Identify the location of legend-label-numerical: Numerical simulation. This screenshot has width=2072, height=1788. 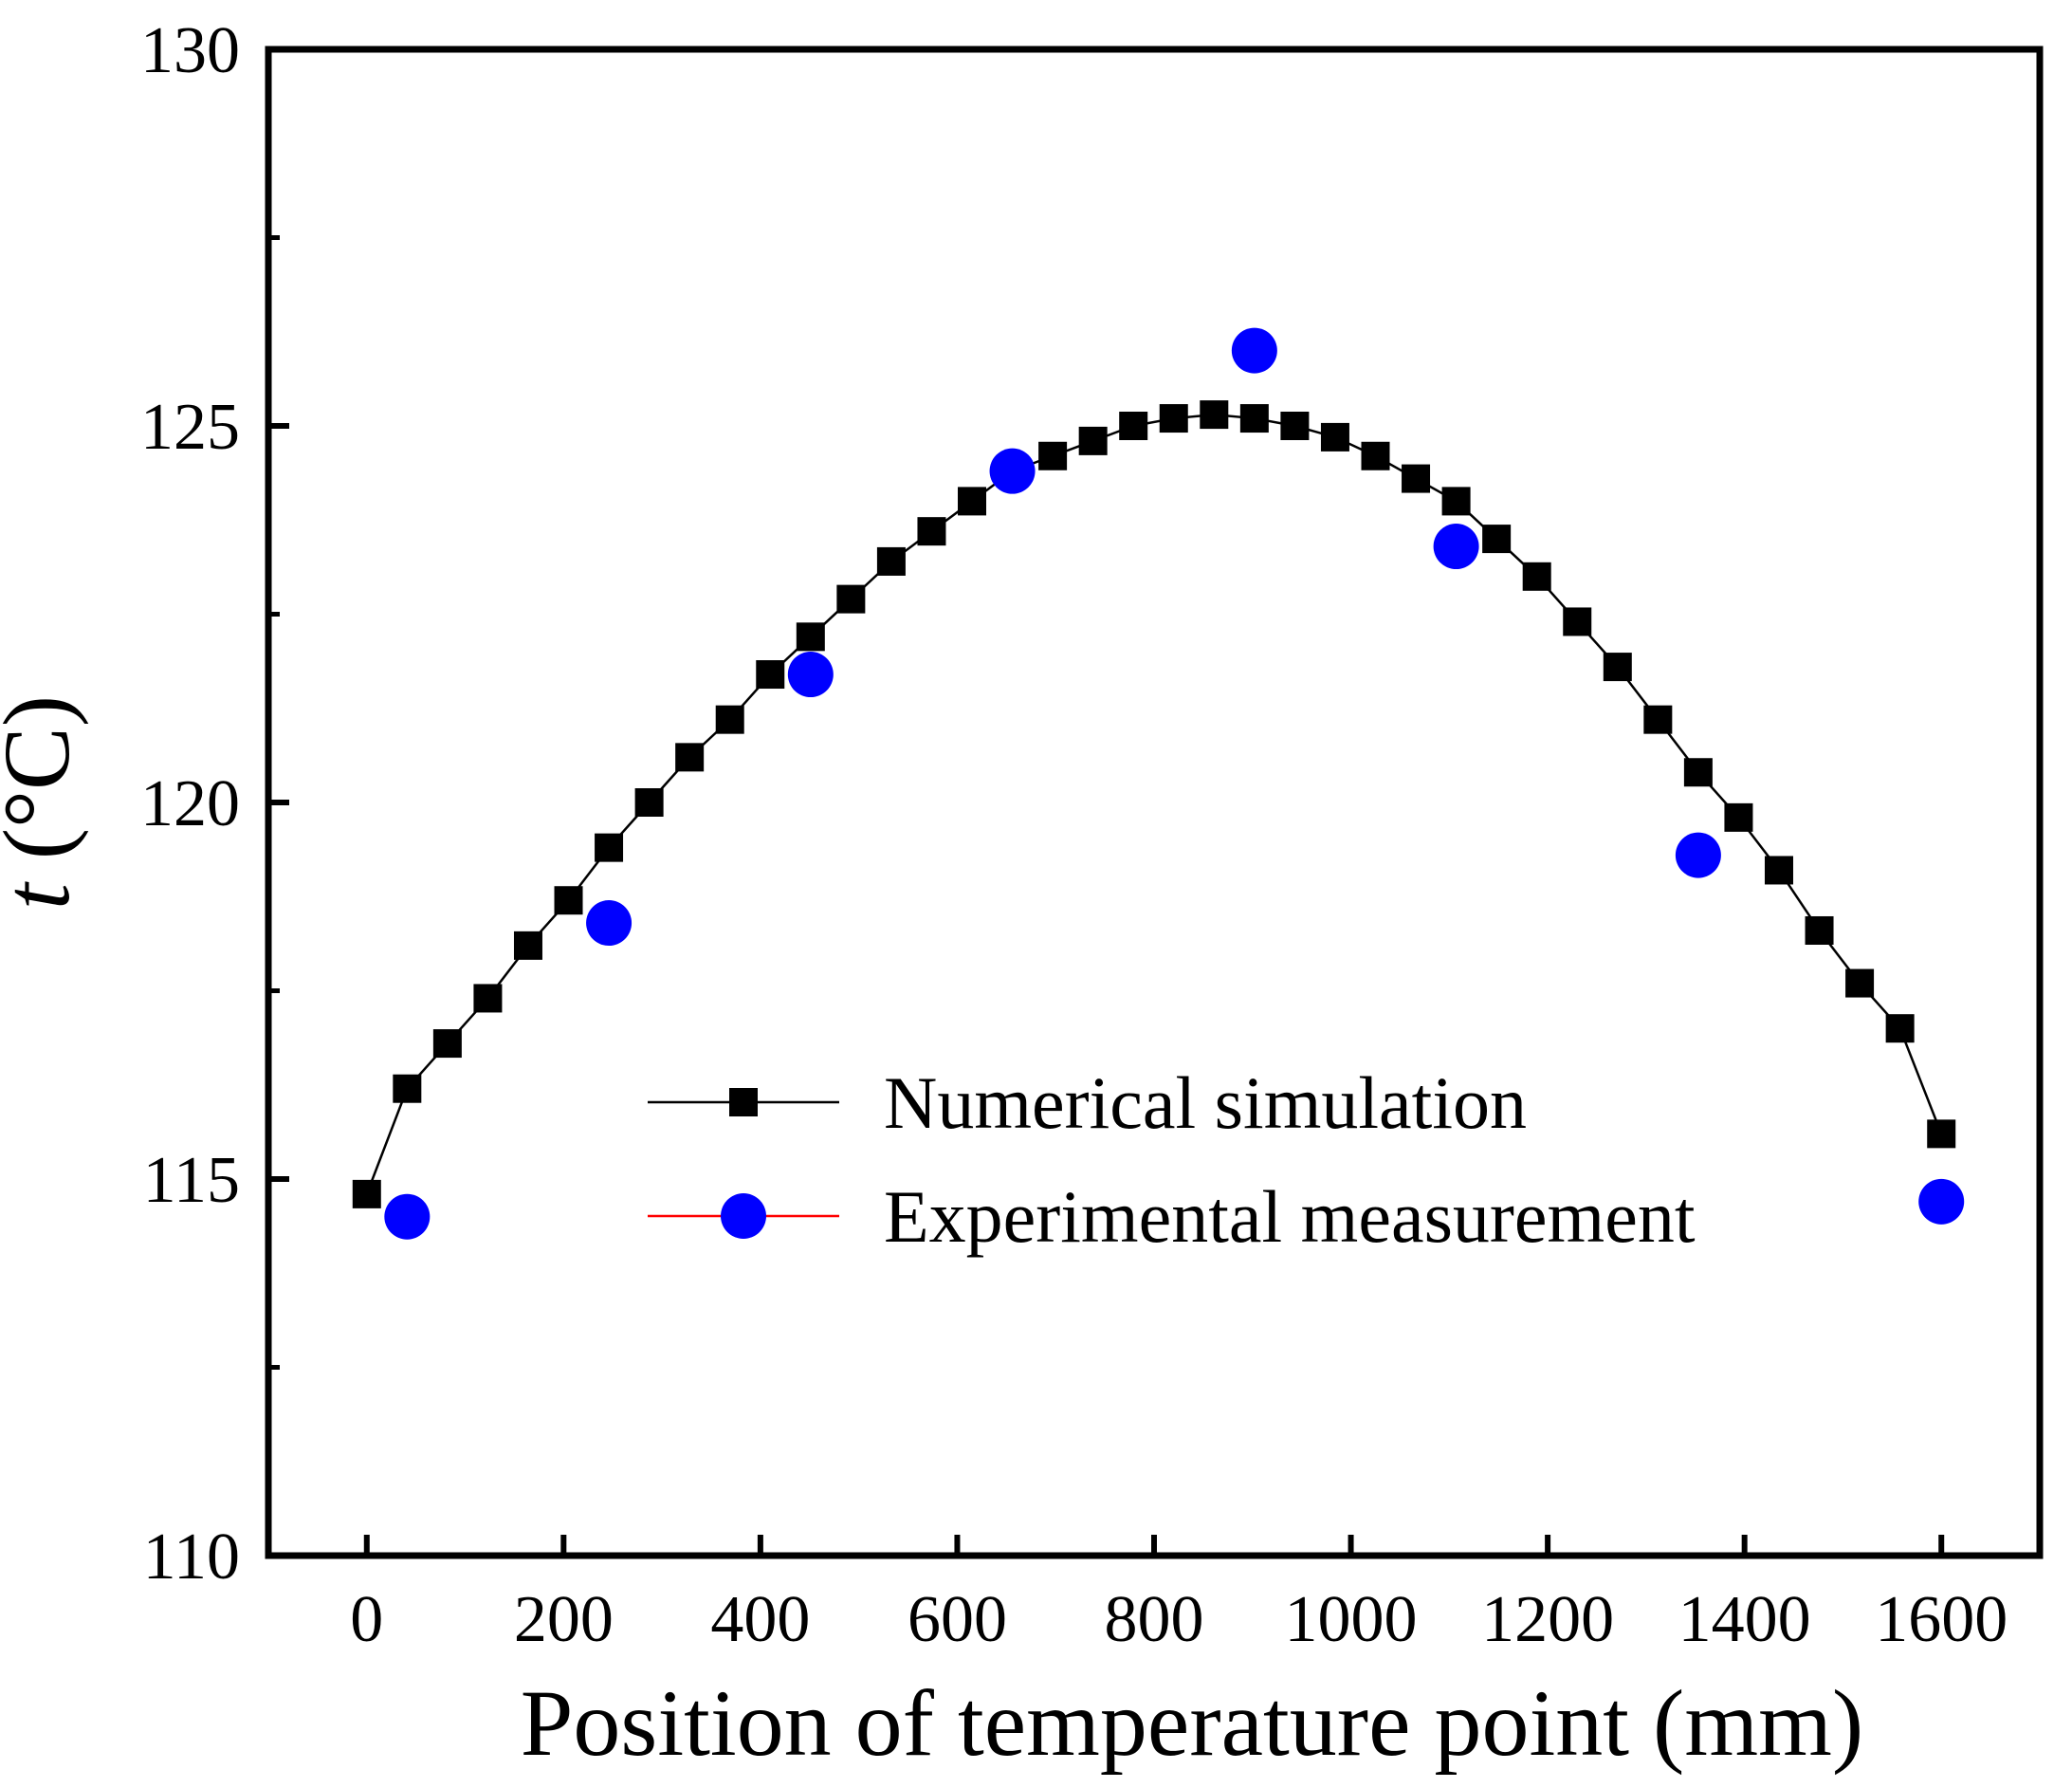
(1205, 1102).